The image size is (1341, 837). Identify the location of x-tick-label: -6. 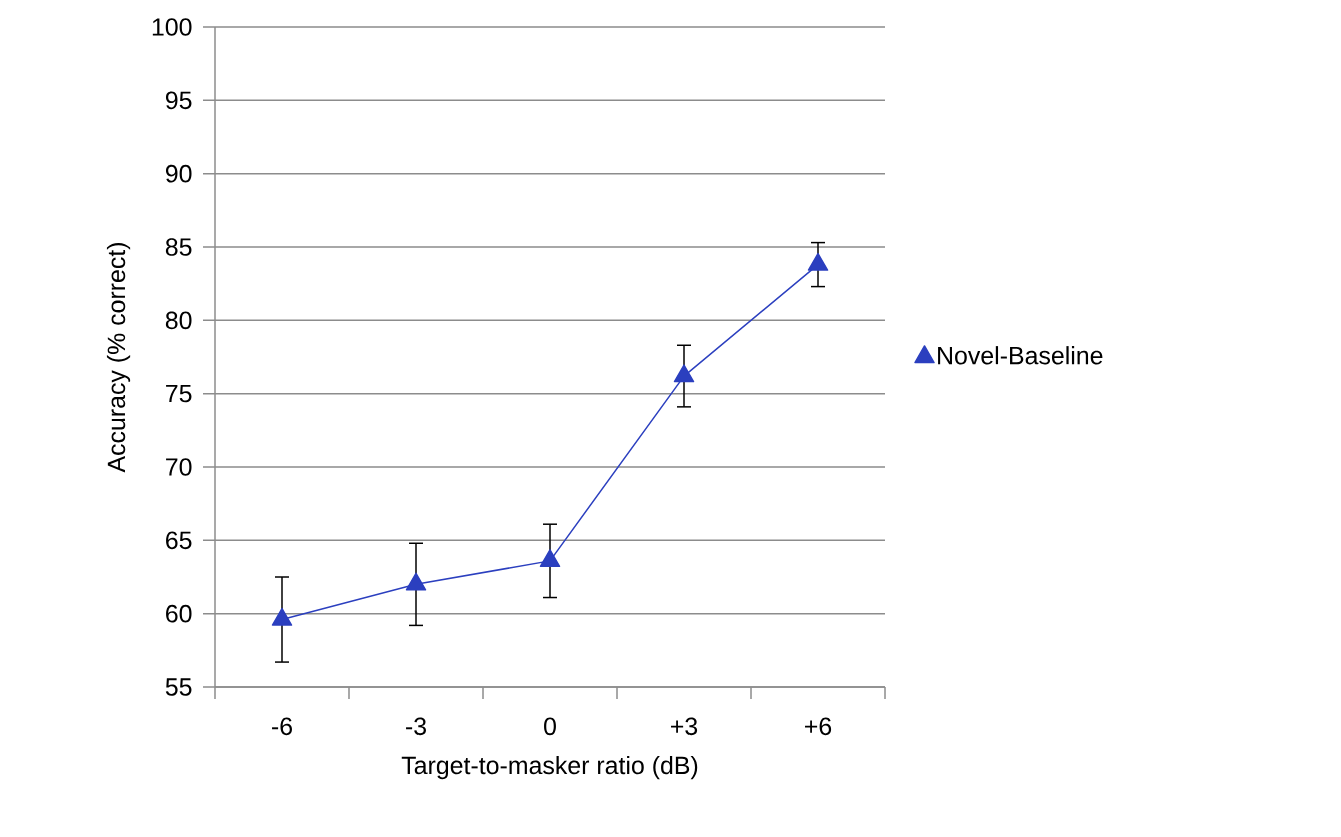
(282, 726).